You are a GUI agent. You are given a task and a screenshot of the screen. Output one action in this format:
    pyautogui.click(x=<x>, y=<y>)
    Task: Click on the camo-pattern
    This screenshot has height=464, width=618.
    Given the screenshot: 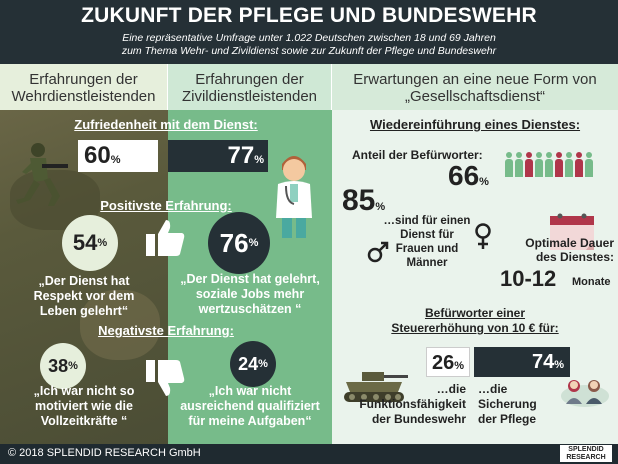 What is the action you would take?
    pyautogui.click(x=120, y=325)
    